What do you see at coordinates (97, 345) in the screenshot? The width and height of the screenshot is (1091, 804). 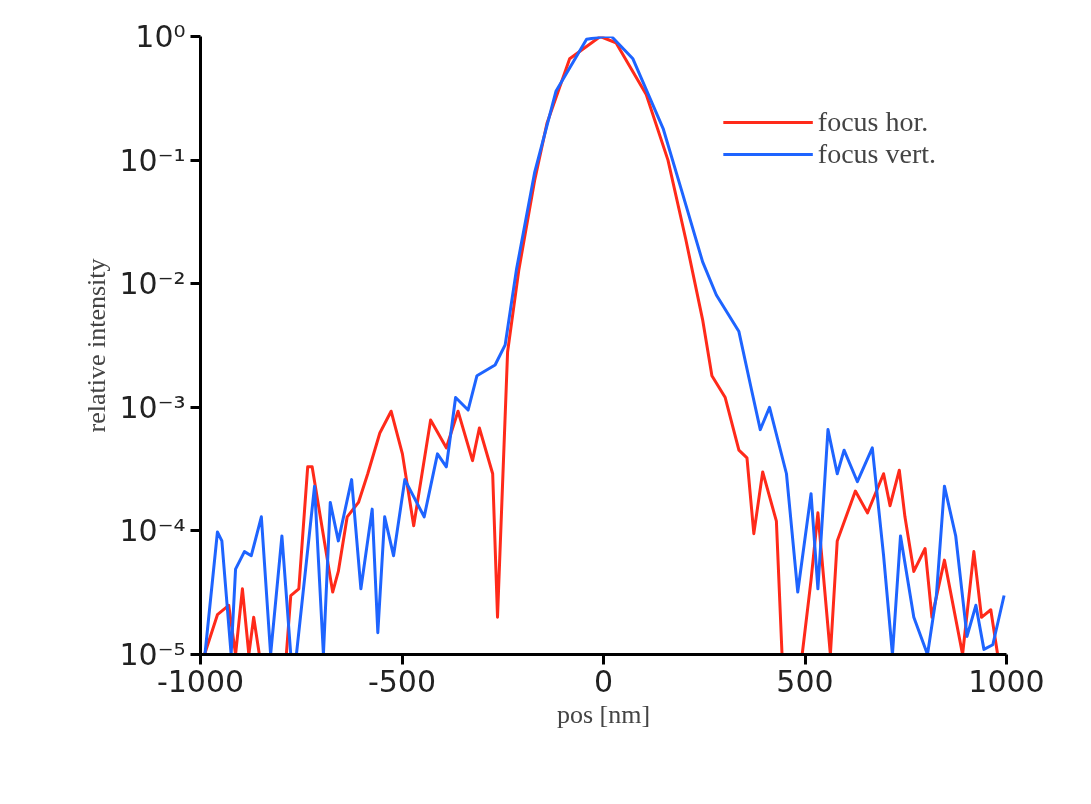 I see `y-axis-title: relative intensity` at bounding box center [97, 345].